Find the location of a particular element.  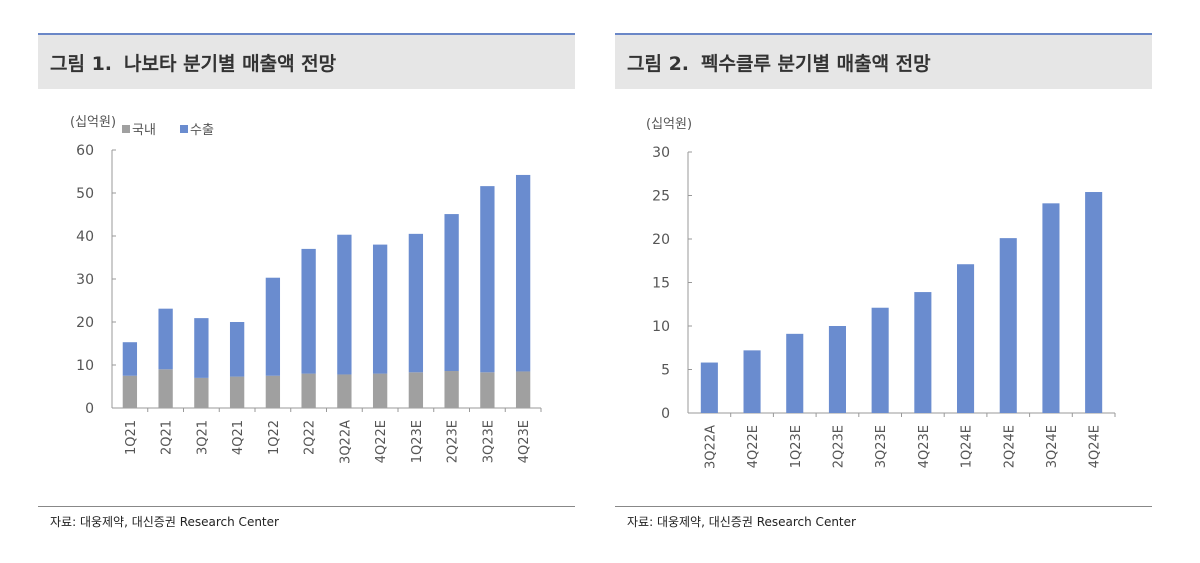

y-tick-label: 60 is located at coordinates (85, 151).